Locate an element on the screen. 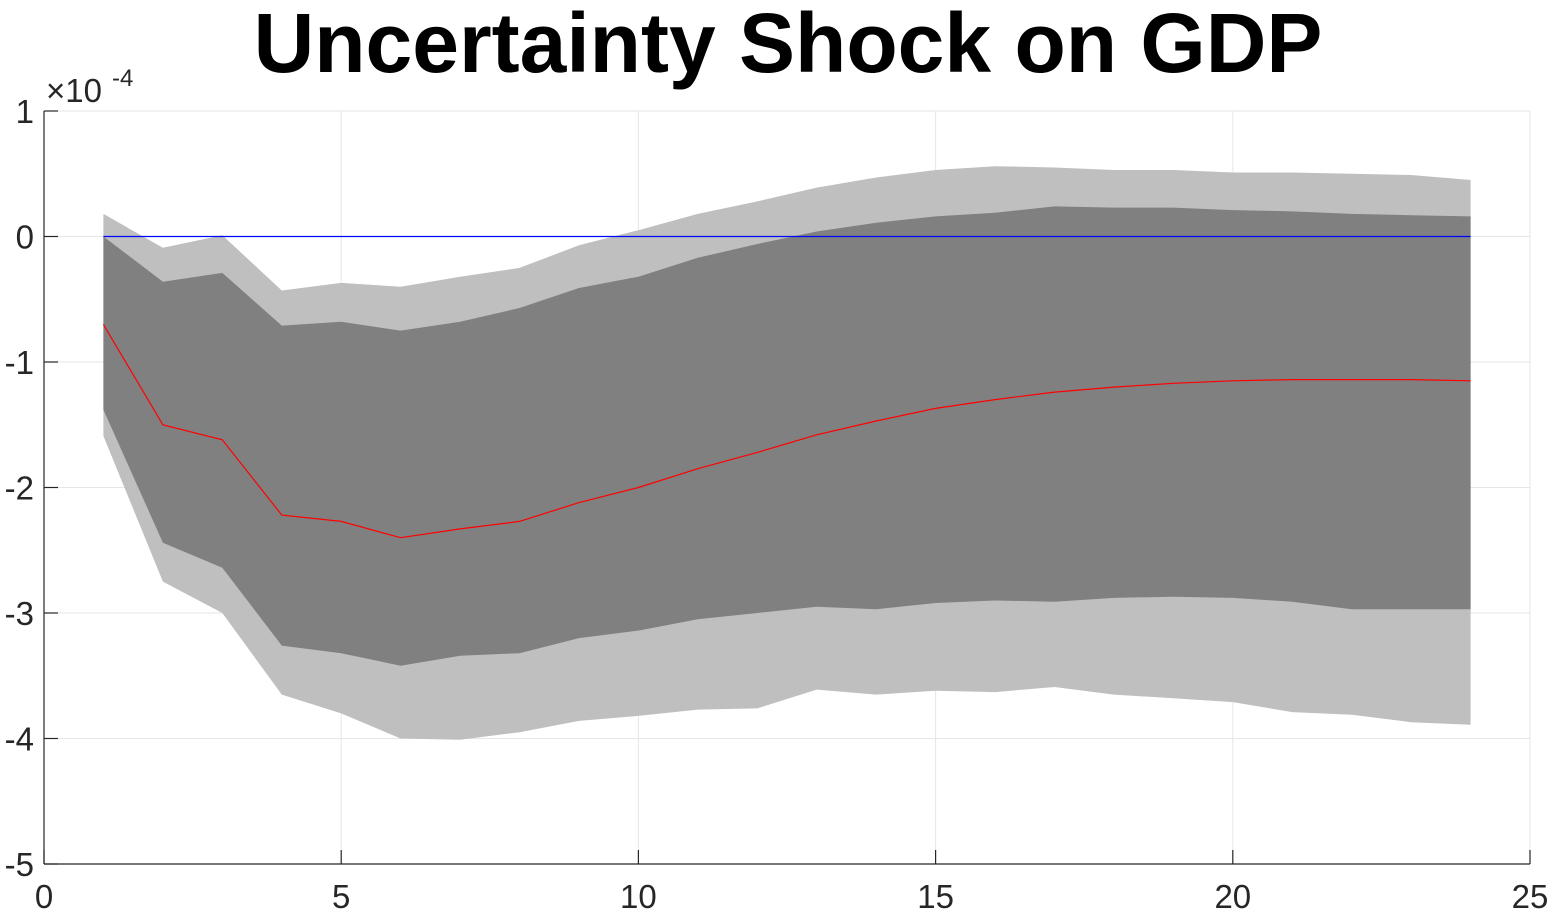 This screenshot has height=914, width=1552. x-tick-label: 5 is located at coordinates (341, 896).